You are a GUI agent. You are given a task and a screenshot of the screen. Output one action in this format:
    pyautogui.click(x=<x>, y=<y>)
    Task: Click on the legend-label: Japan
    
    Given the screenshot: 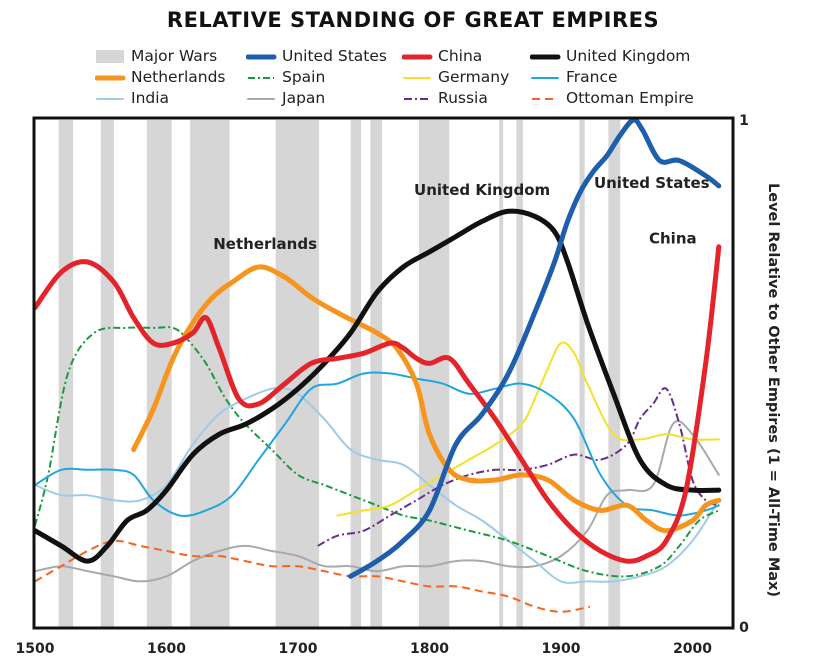 What is the action you would take?
    pyautogui.click(x=304, y=98)
    